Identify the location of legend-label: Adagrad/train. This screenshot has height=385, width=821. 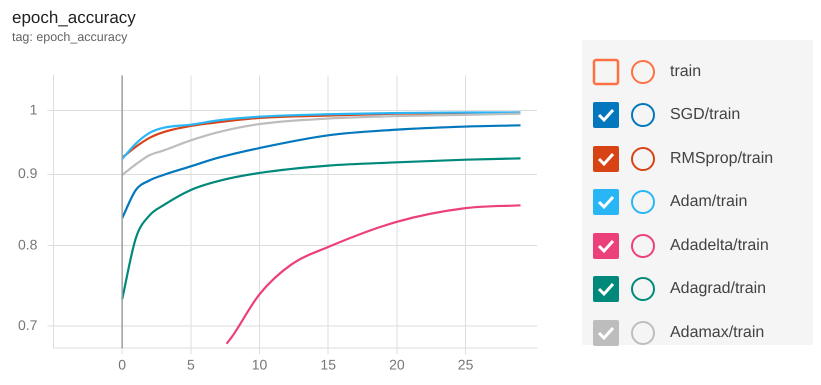
(718, 289).